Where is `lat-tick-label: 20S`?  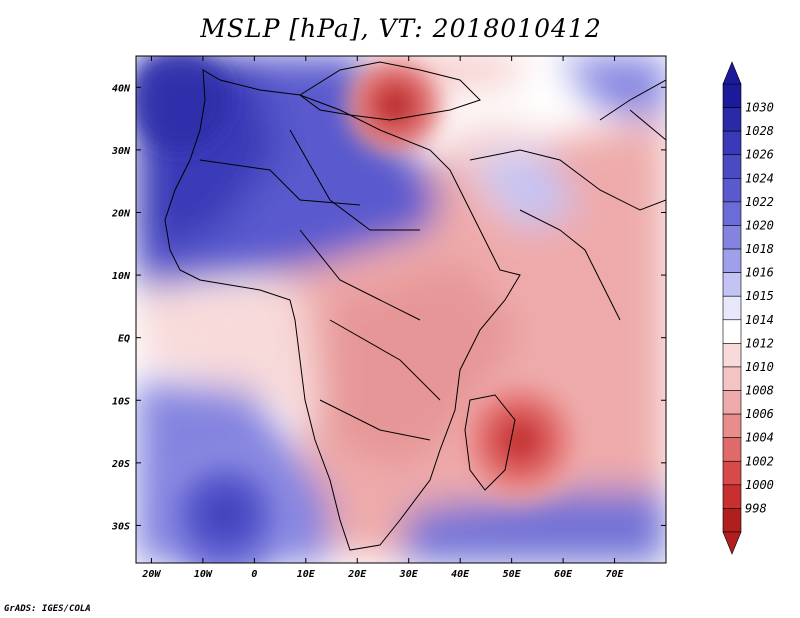
lat-tick-label: 20S is located at coordinates (120, 464).